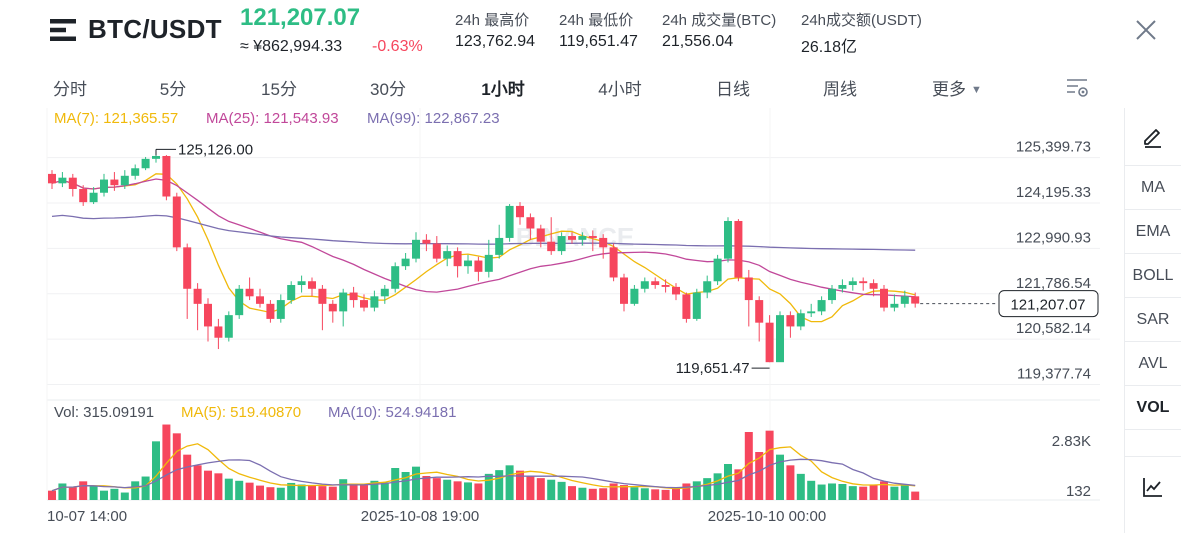  Describe the element at coordinates (279, 87) in the screenshot. I see `tab-15m: 15分` at that location.